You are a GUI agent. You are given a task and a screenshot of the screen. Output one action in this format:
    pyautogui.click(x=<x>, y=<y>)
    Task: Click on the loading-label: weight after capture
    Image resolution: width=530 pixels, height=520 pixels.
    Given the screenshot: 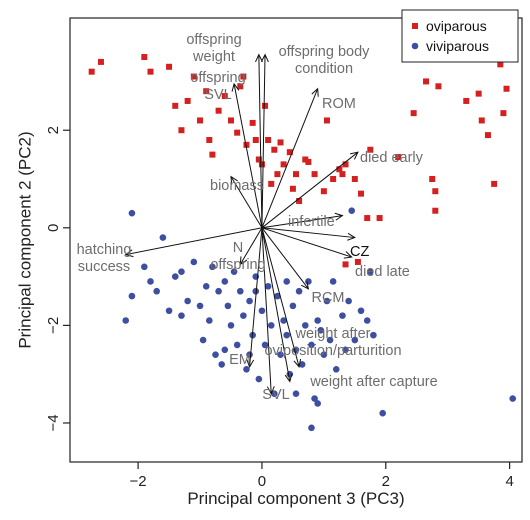 What is the action you would take?
    pyautogui.click(x=373, y=382)
    